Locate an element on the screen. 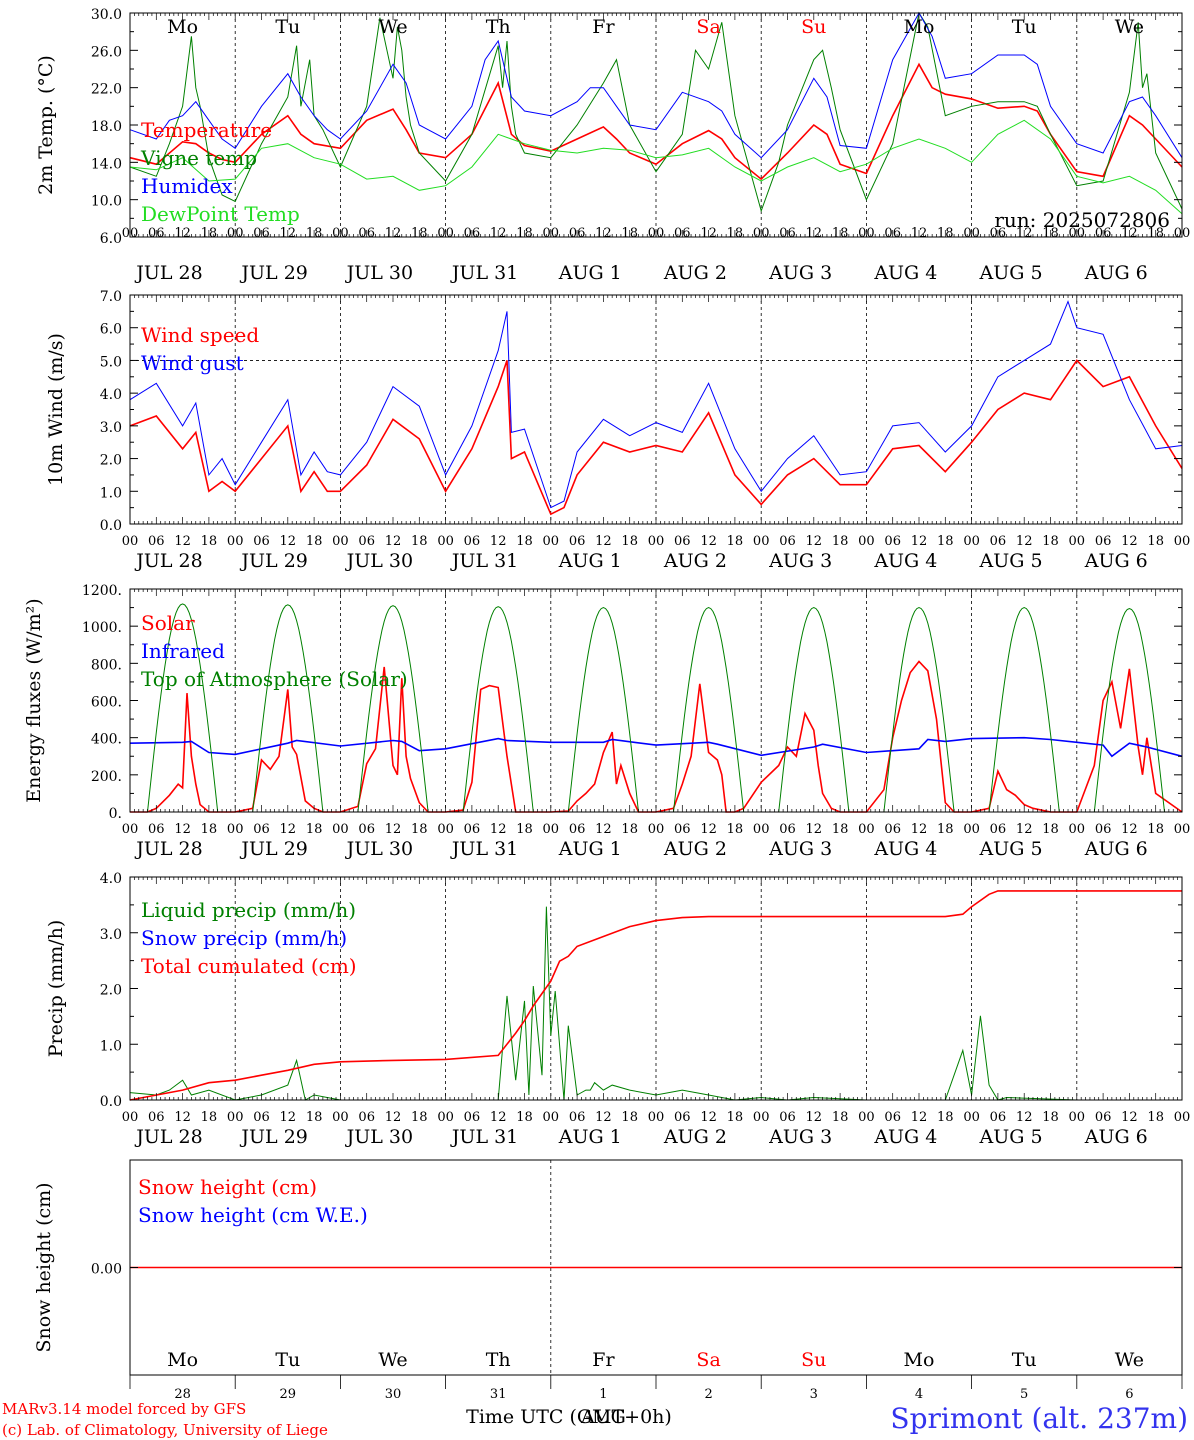 Image resolution: width=1194 pixels, height=1440 pixels. y-tick-label: 1200. is located at coordinates (102, 591).